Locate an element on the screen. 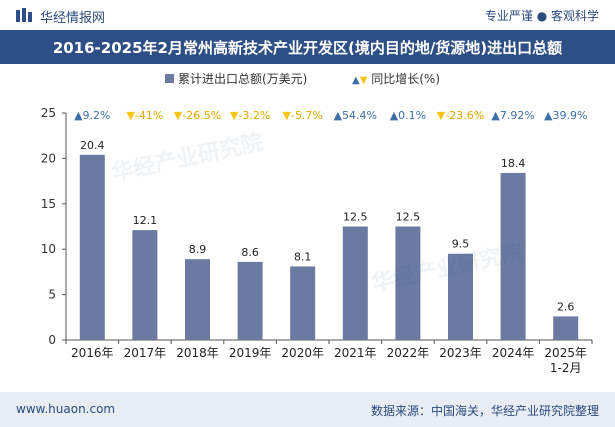 This screenshot has width=615, height=427. x-tick-label: 2023年 is located at coordinates (460, 353).